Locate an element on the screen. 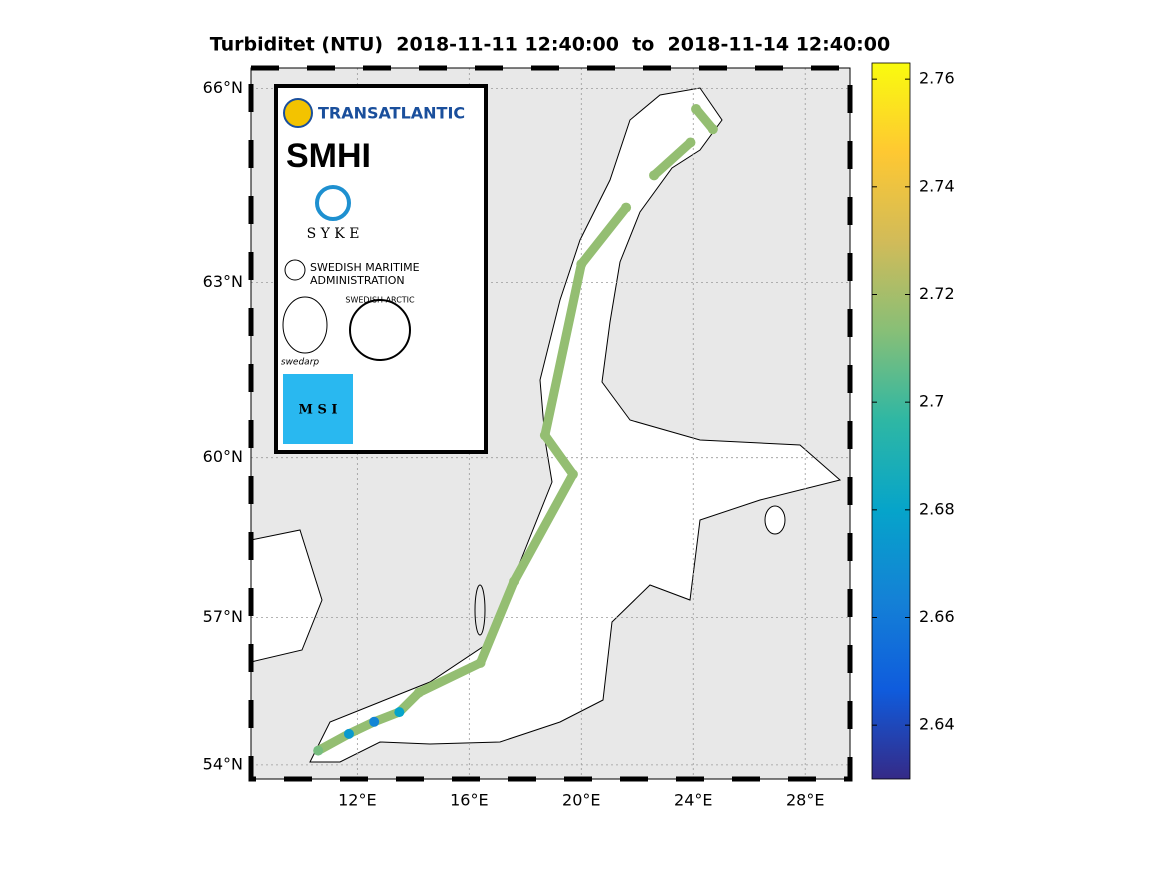  y-tick-label: 60°N is located at coordinates (223, 456).